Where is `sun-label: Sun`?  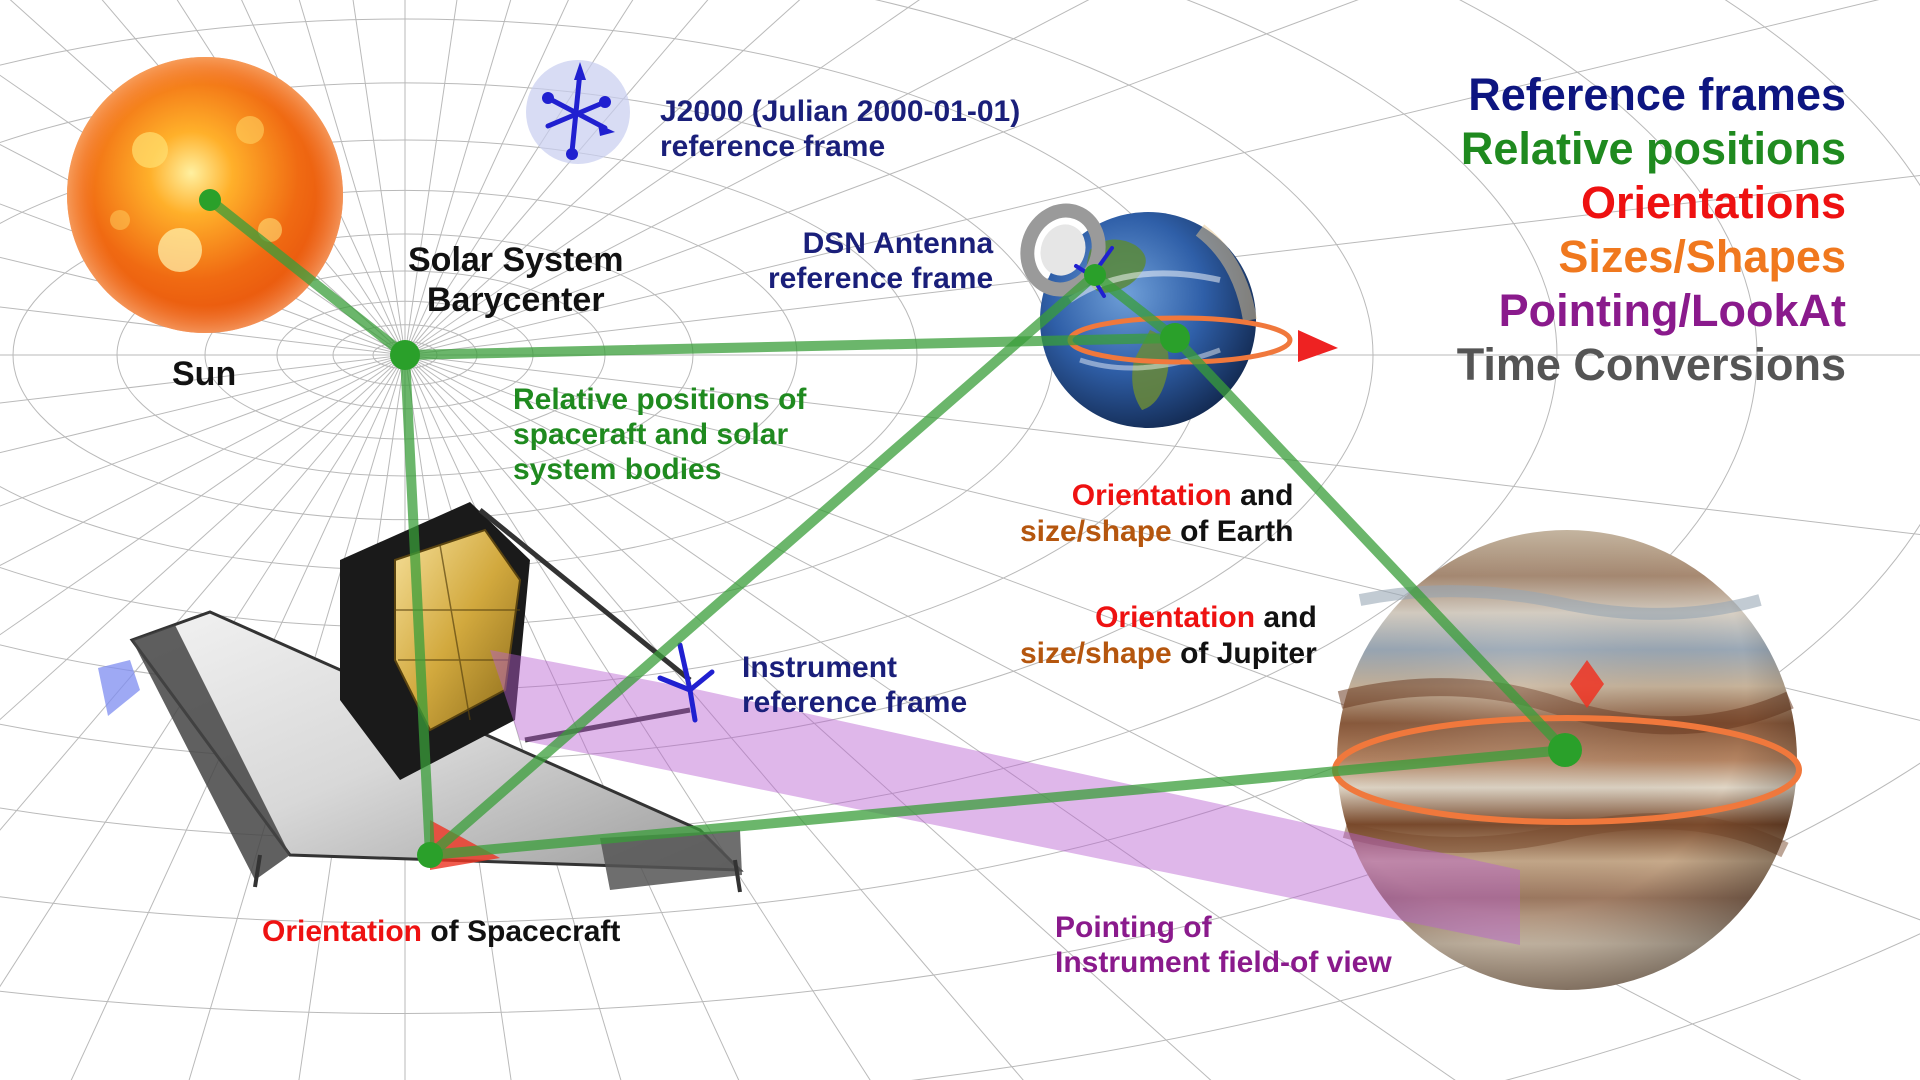
sun-label: Sun is located at coordinates (204, 374).